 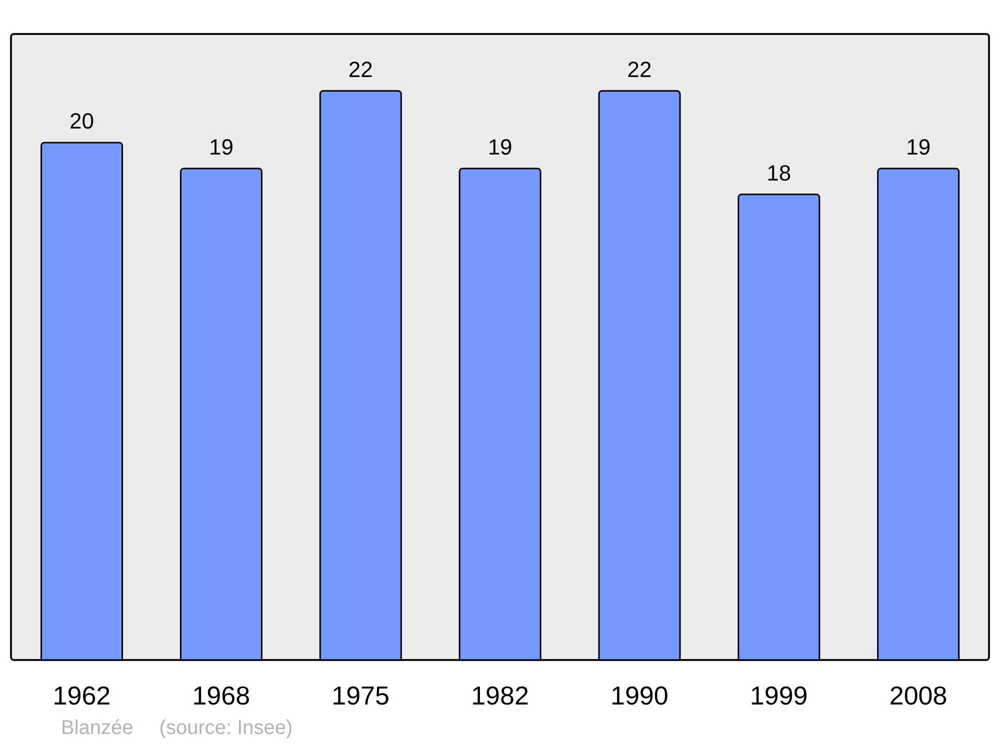 I want to click on x-tick-label: 1999, so click(x=779, y=695).